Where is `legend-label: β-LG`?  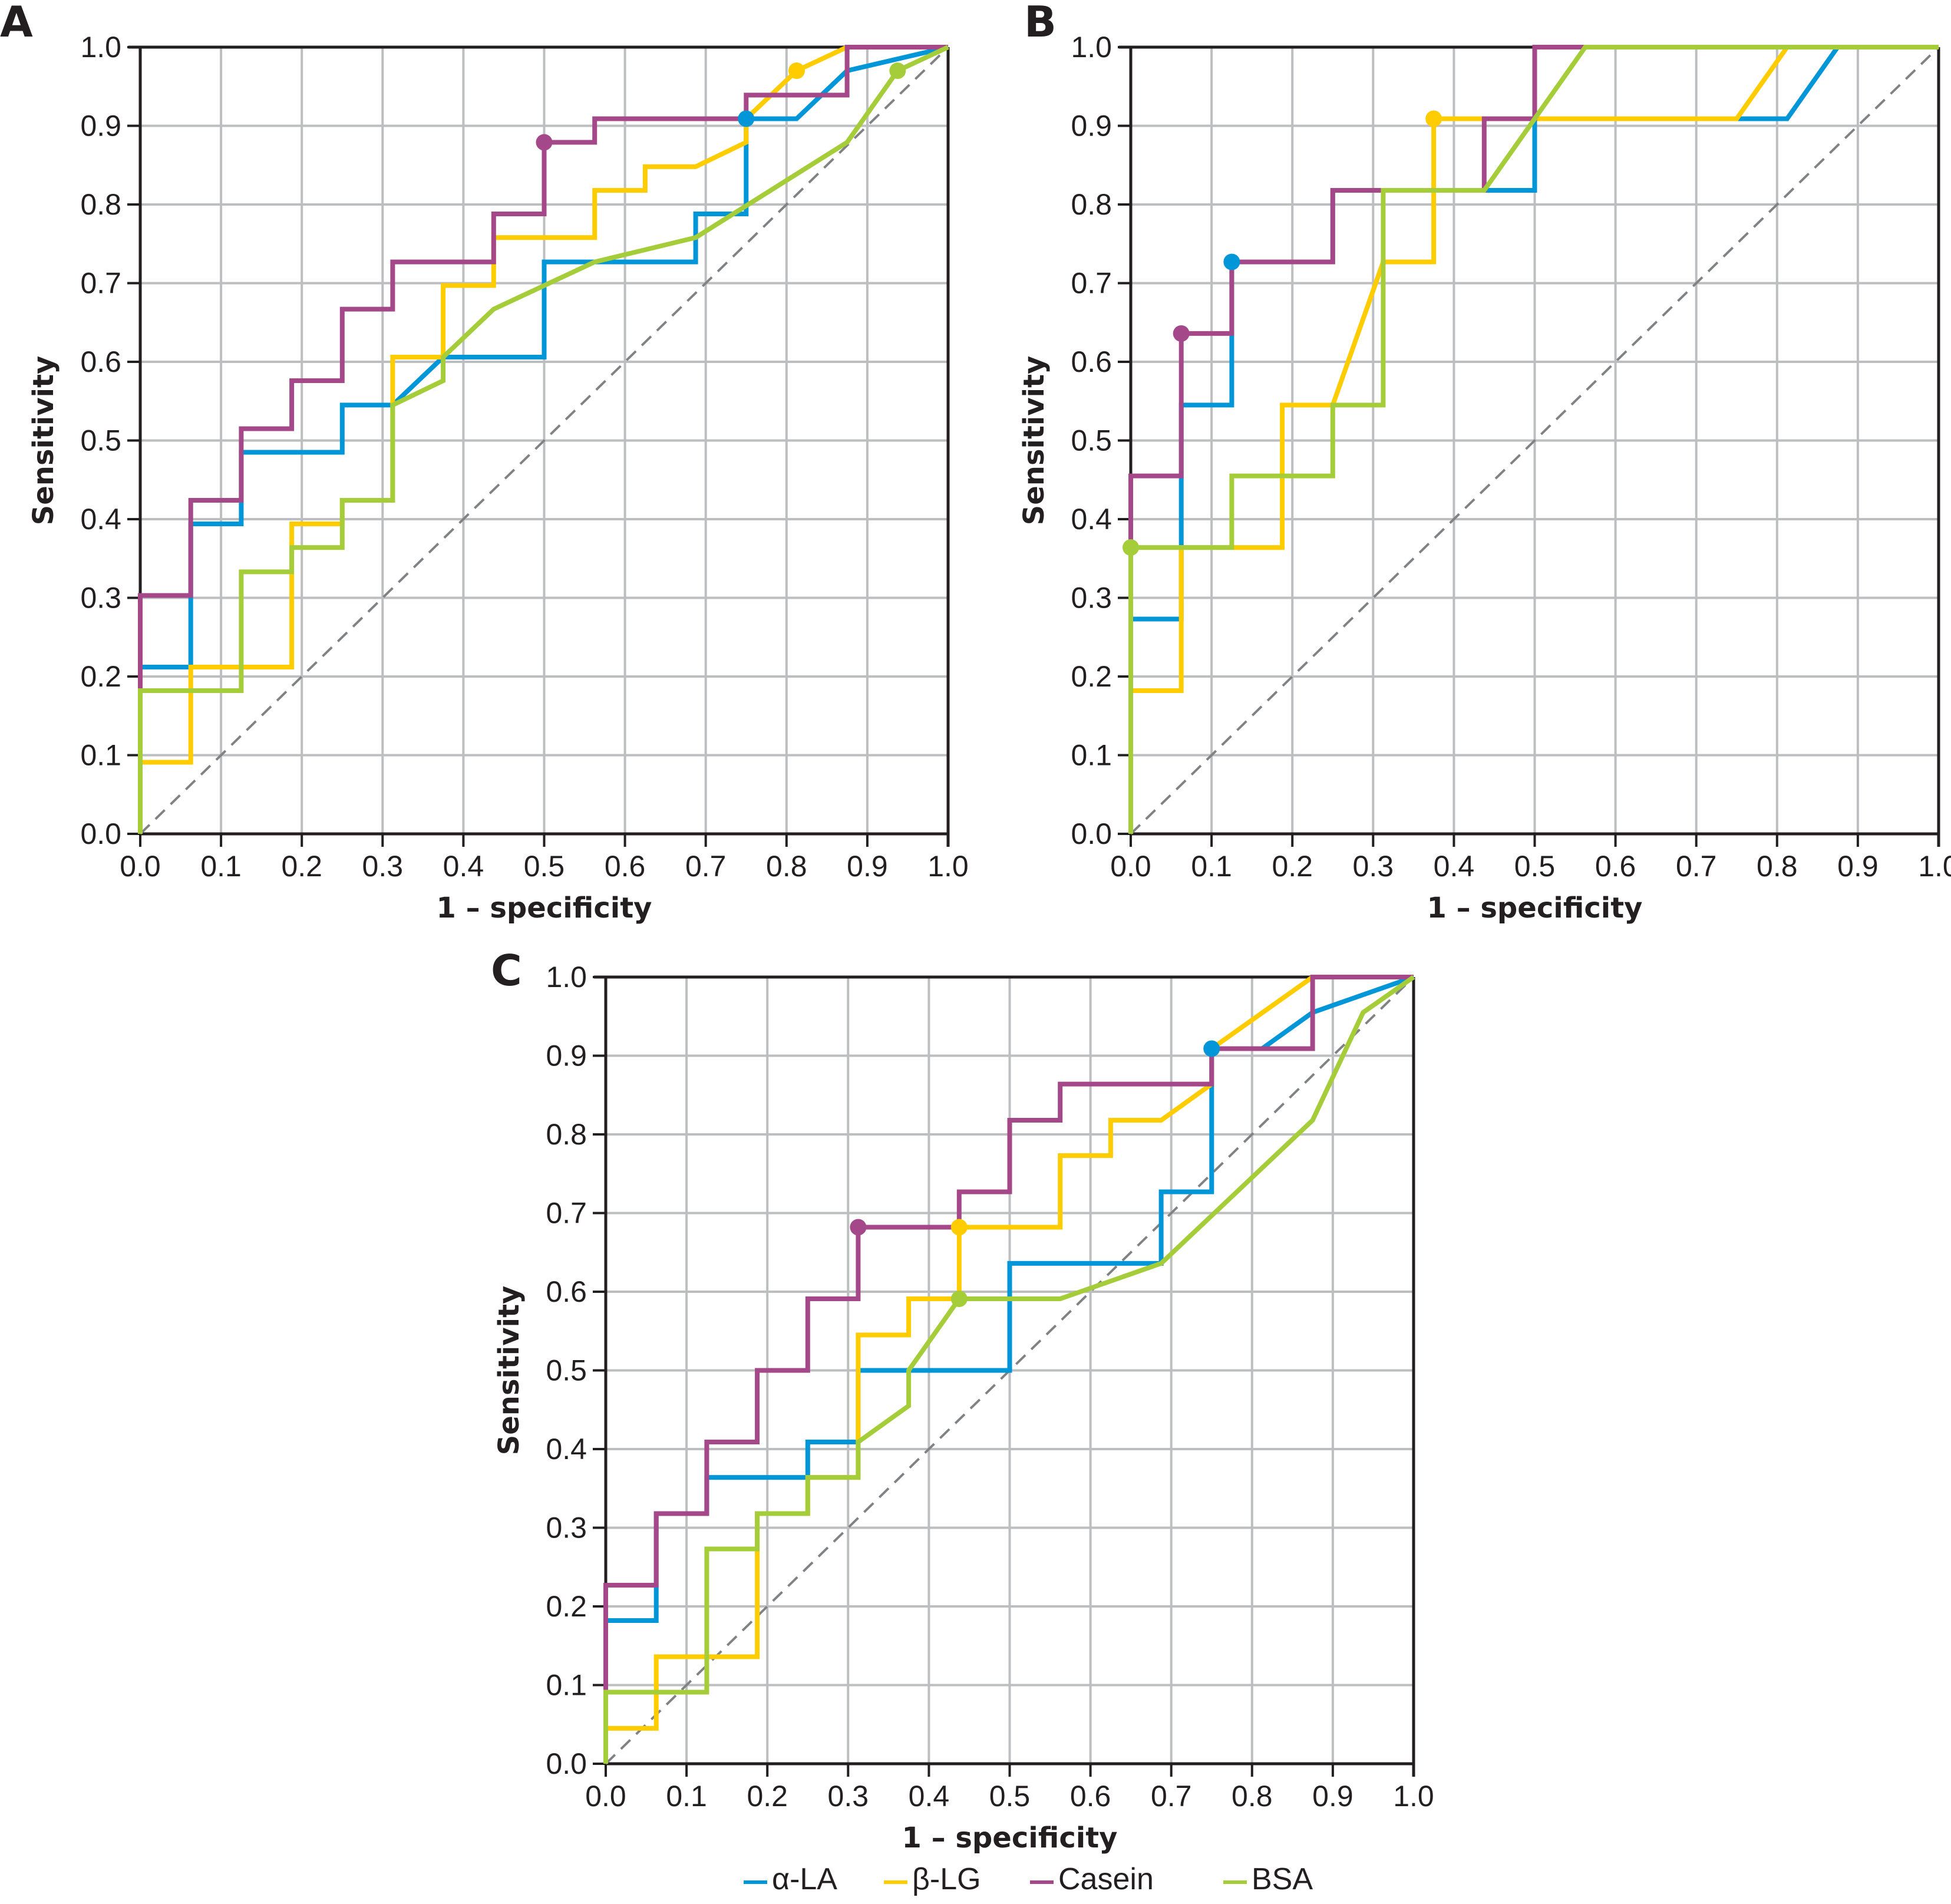
legend-label: β-LG is located at coordinates (946, 1879).